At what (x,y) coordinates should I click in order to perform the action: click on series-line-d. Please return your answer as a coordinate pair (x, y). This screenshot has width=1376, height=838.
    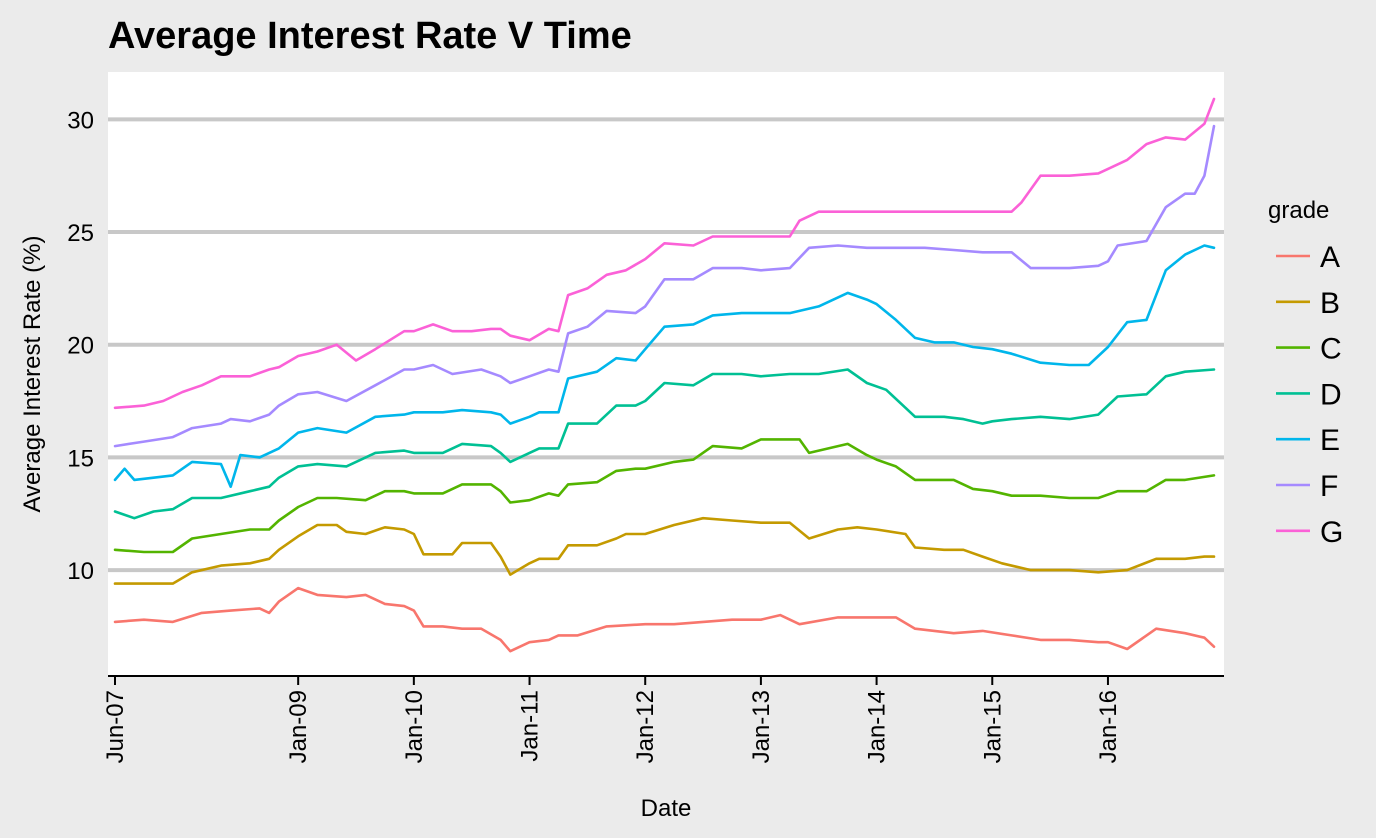
    Looking at the image, I should click on (664, 444).